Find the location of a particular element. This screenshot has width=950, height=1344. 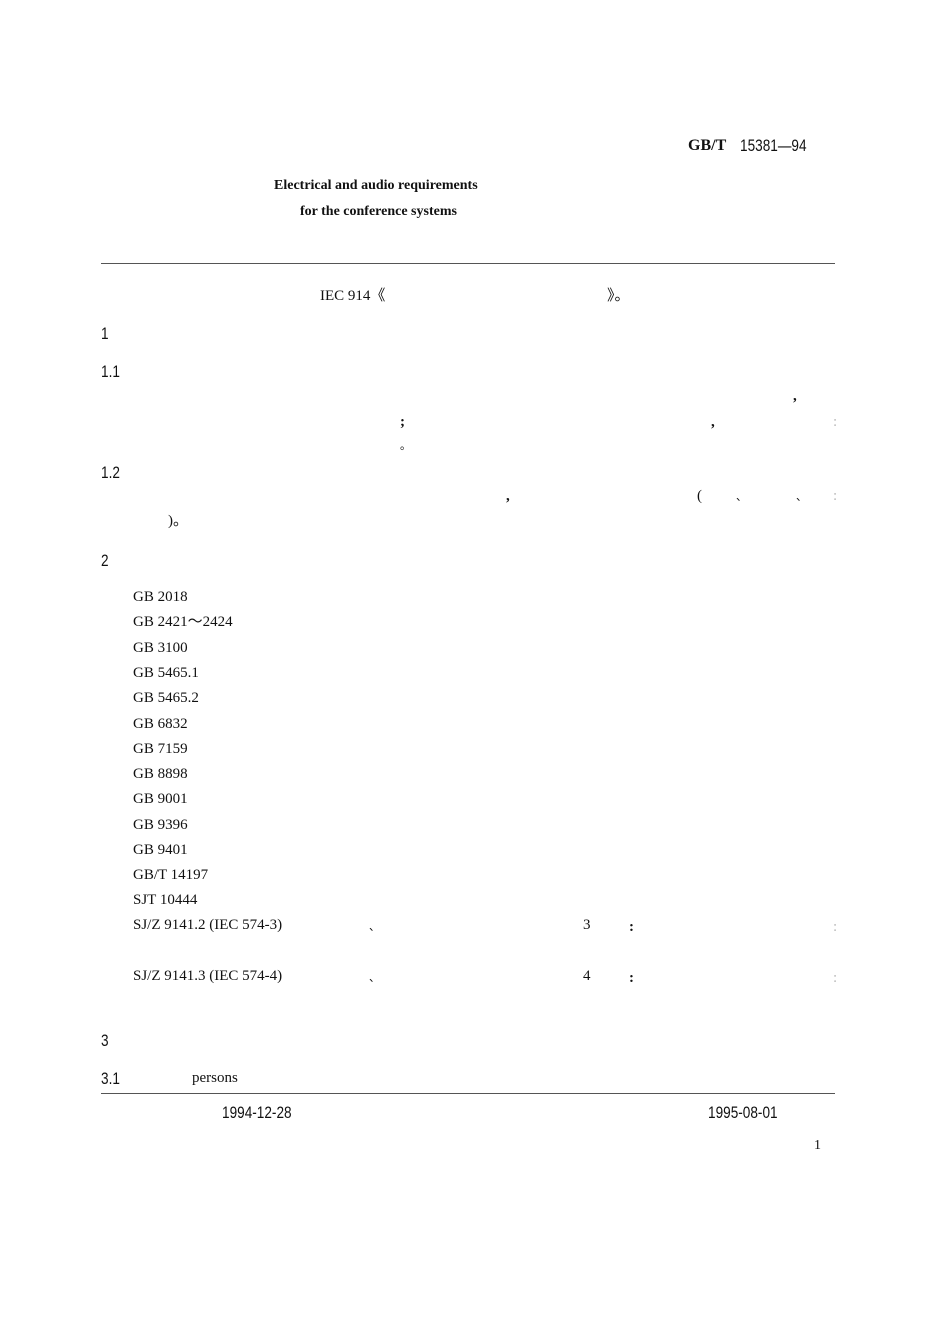

punct-semicolon: ; is located at coordinates (402, 422).